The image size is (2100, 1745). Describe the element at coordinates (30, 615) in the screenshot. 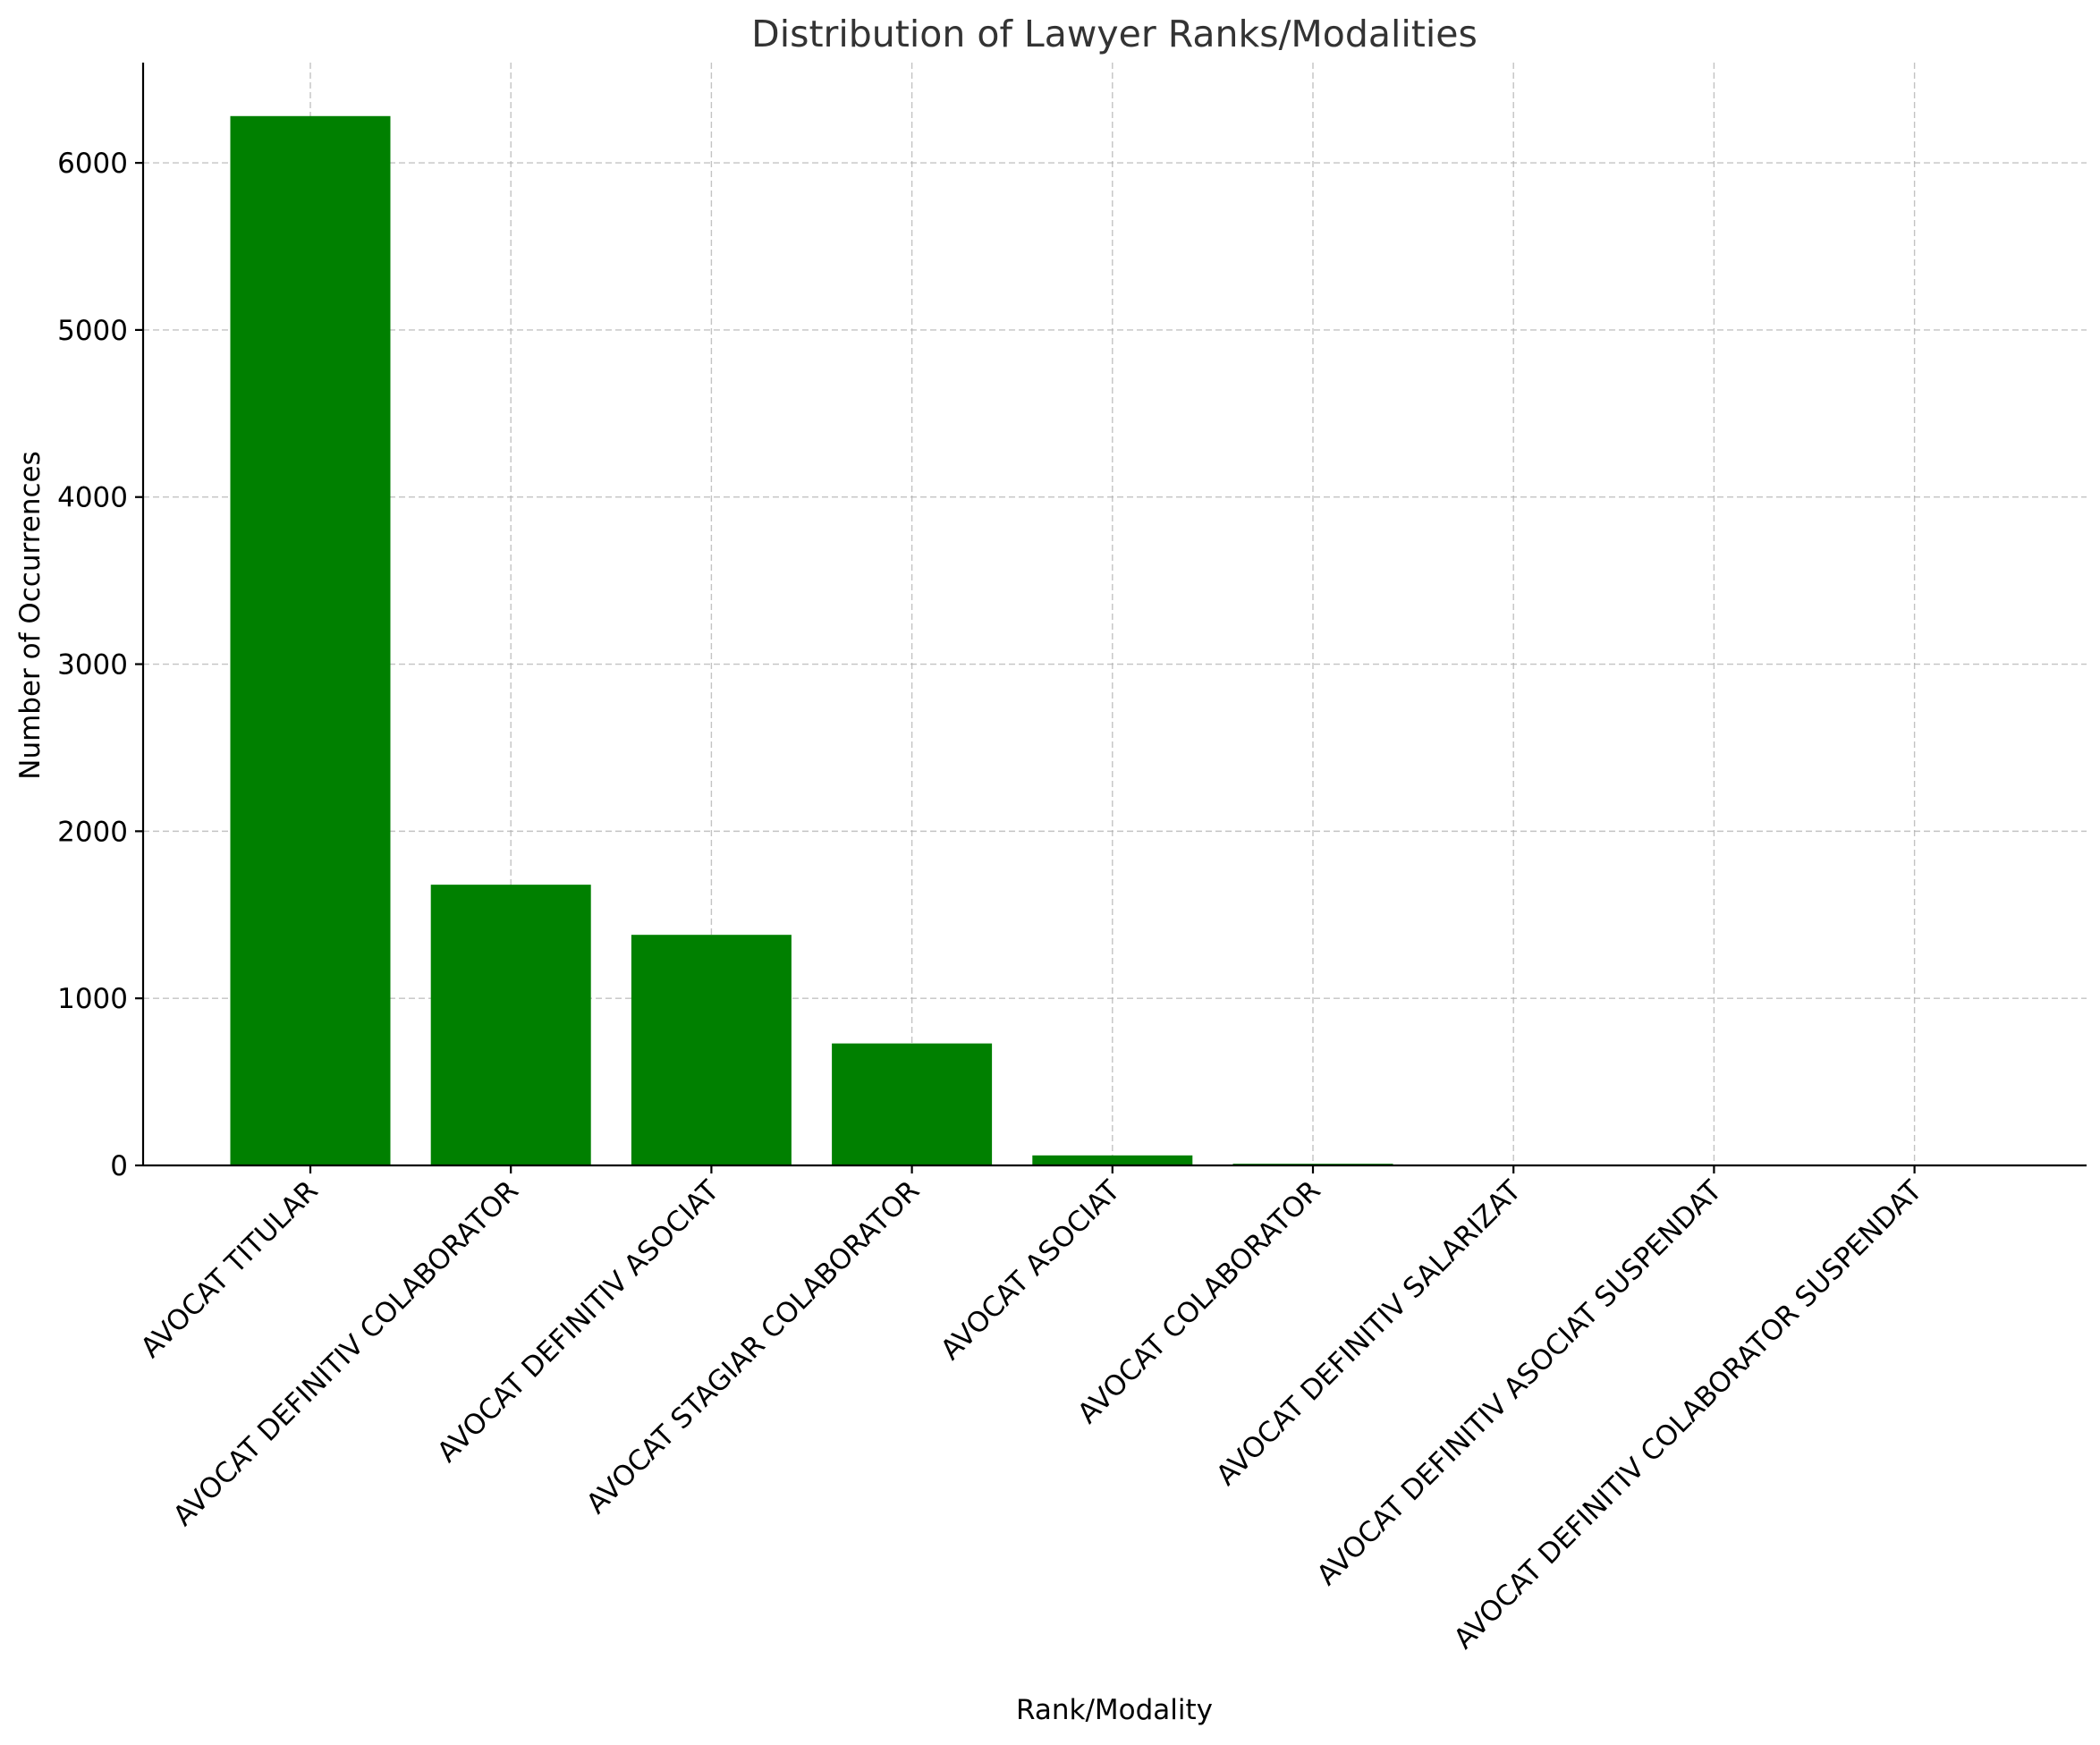

I see `y-axis-label: Number of Occurrences` at that location.